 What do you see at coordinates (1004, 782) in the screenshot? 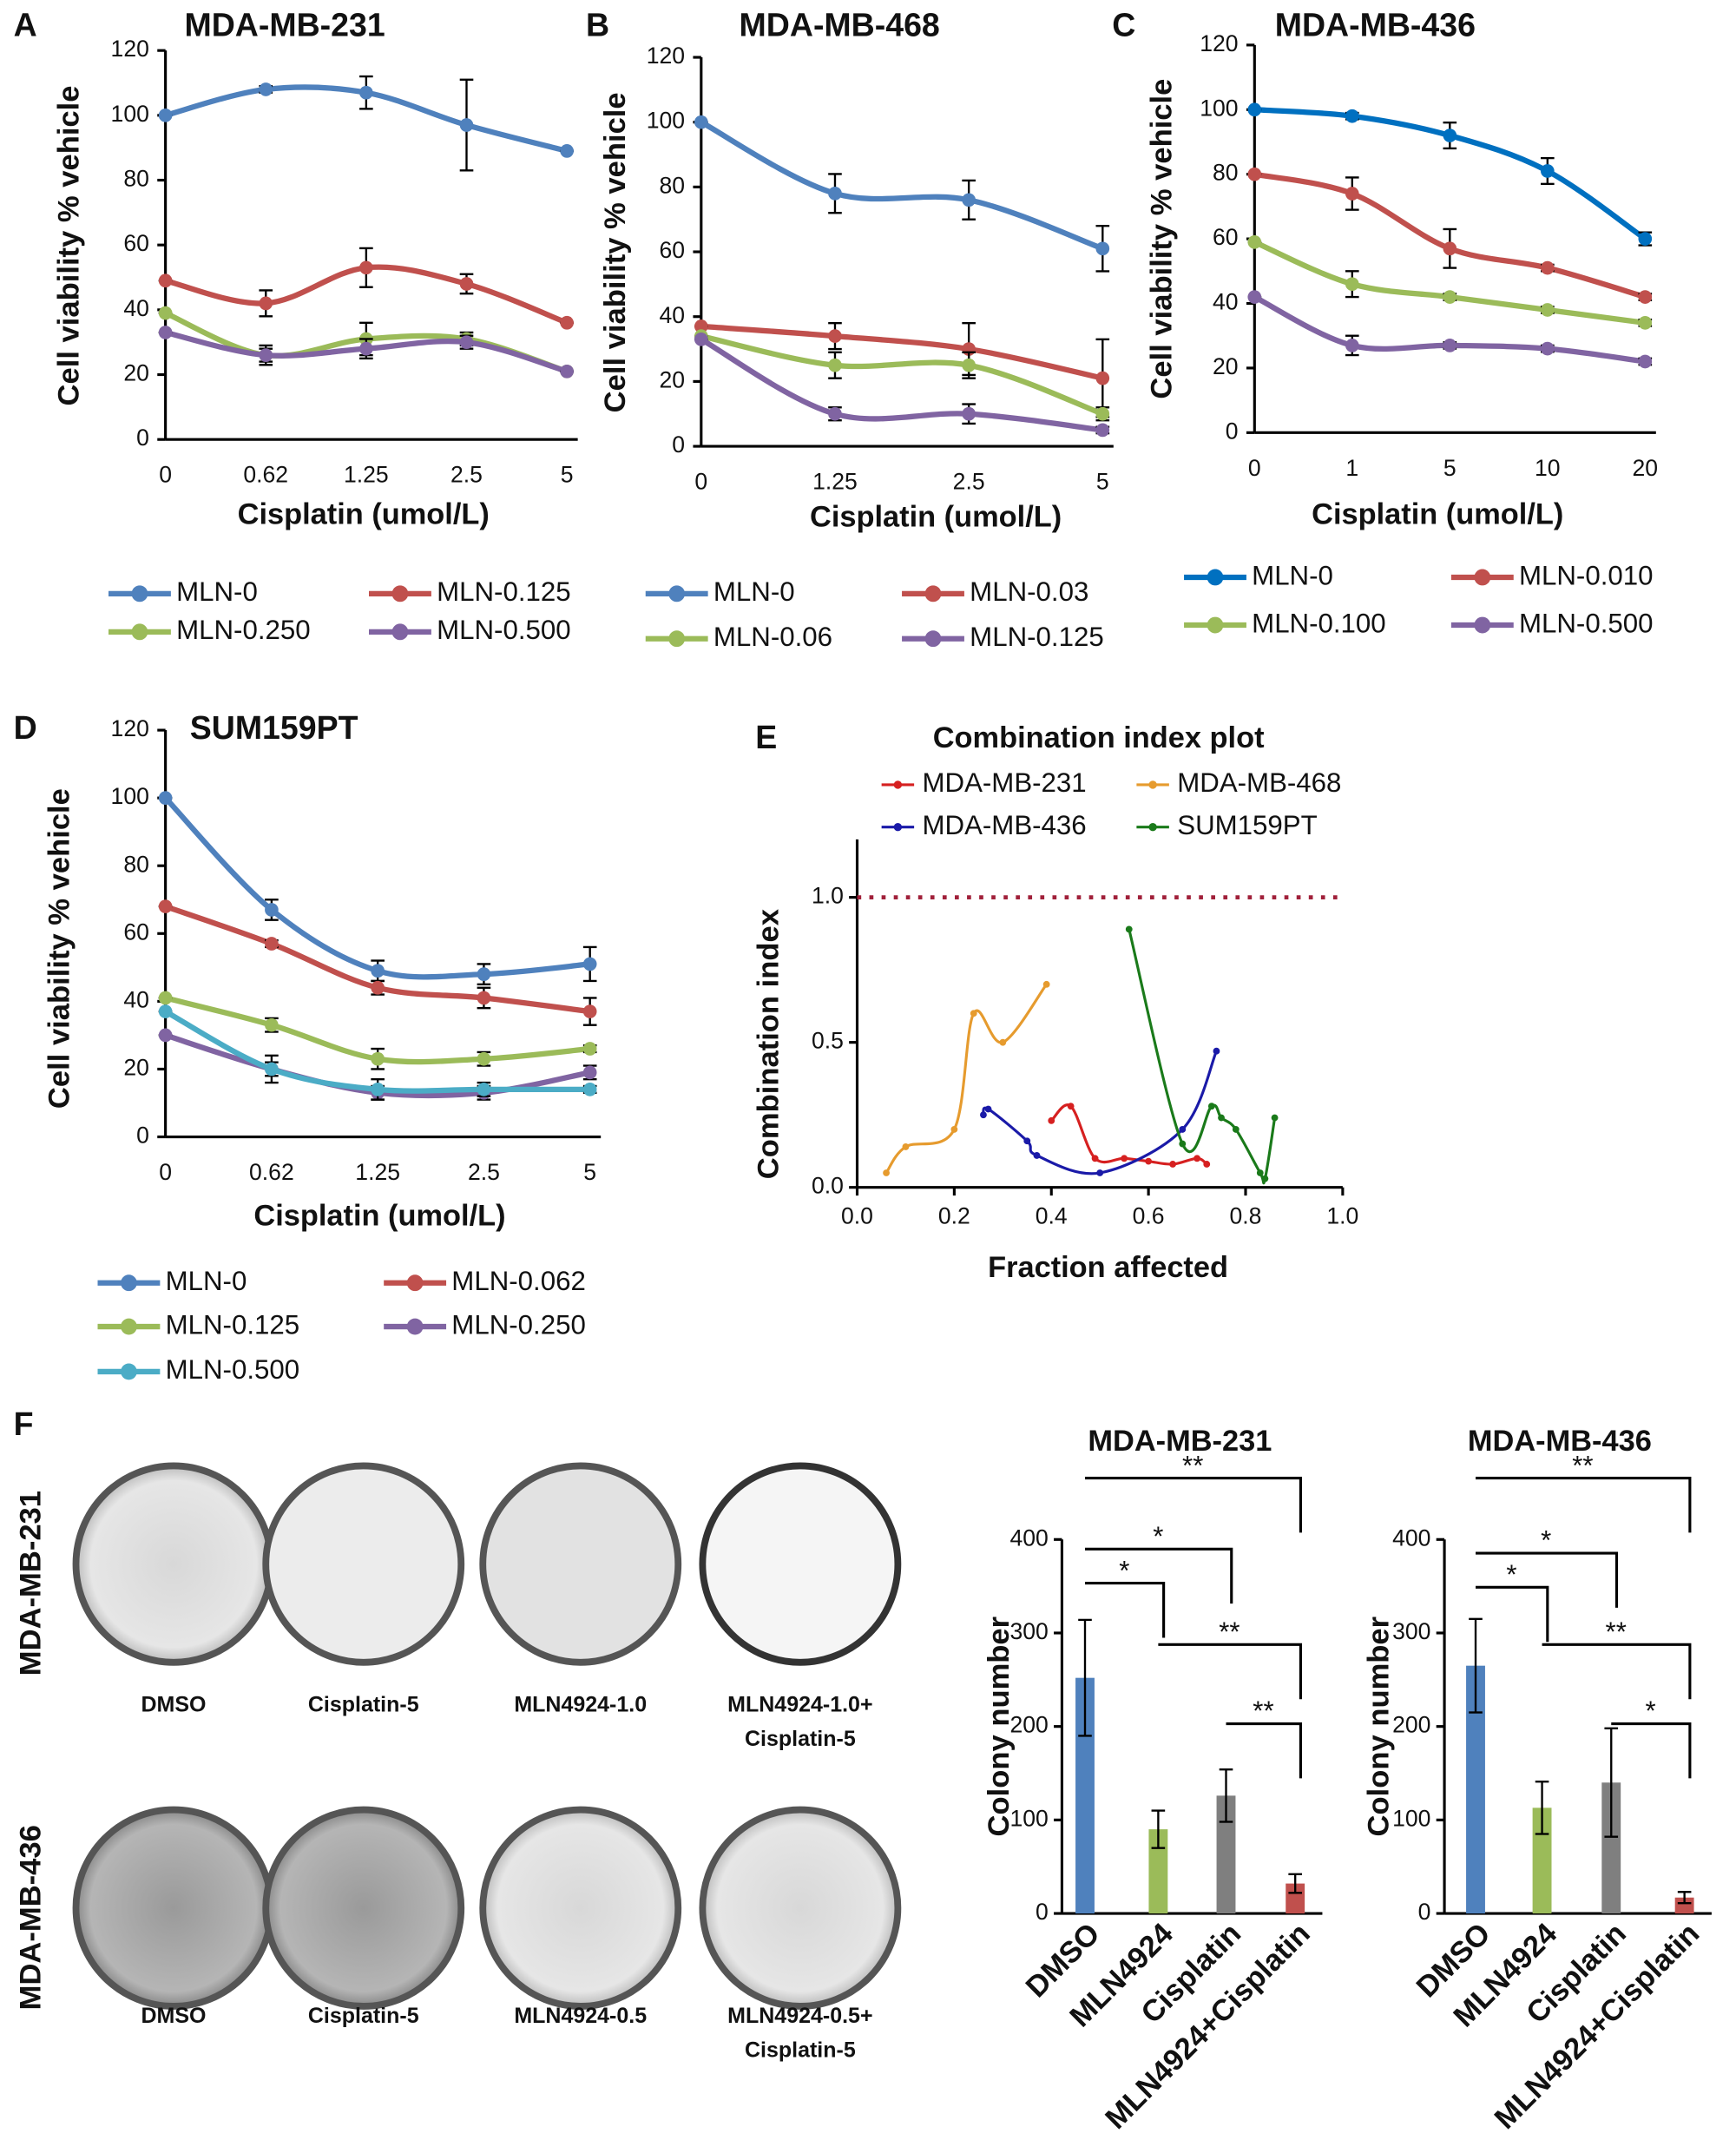
I see `legend-label: MDA-MB-231` at bounding box center [1004, 782].